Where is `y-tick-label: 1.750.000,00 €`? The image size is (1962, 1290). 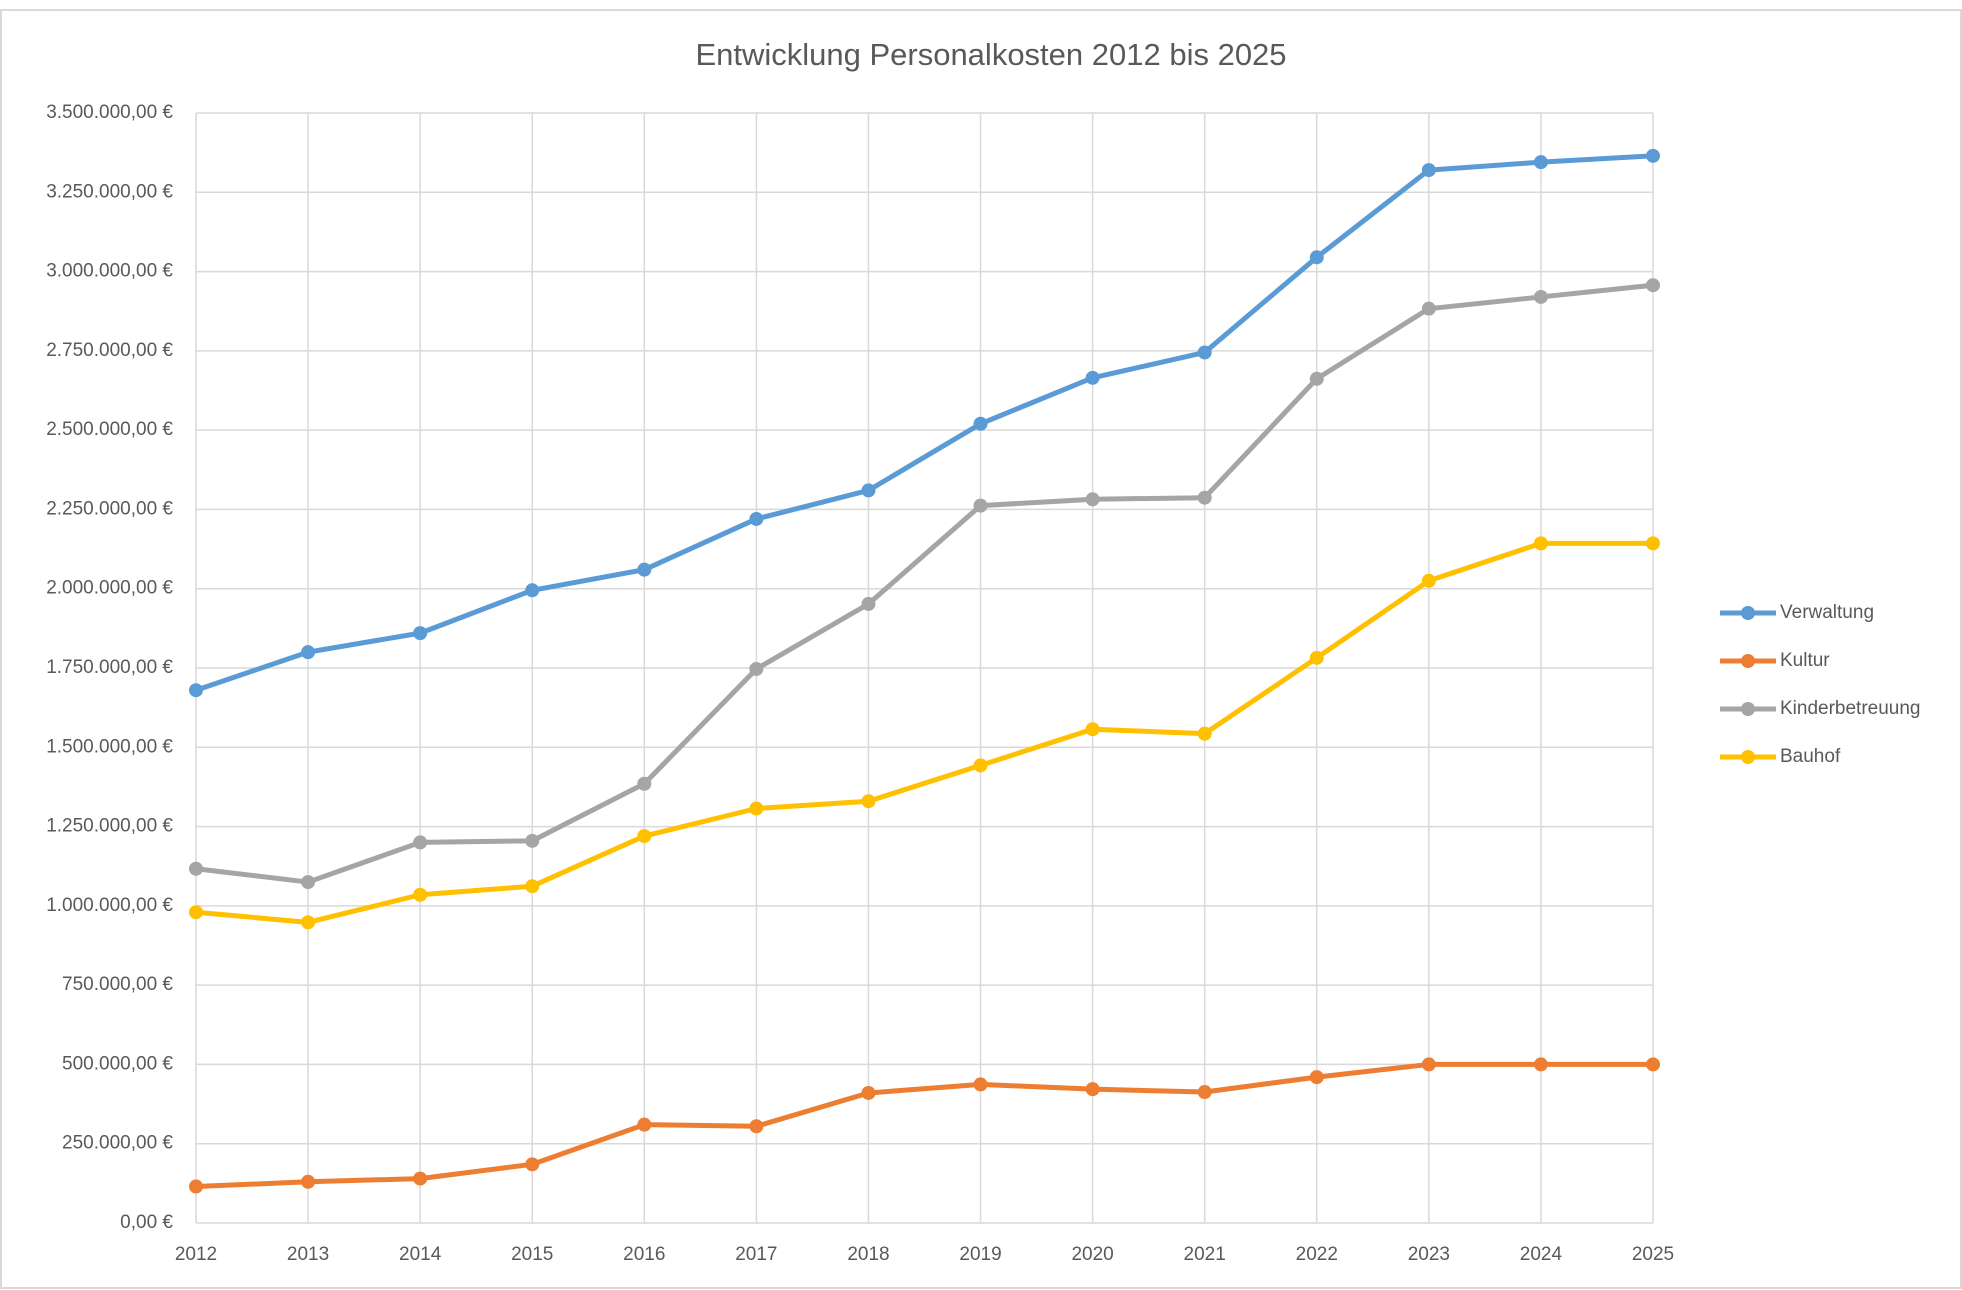 y-tick-label: 1.750.000,00 € is located at coordinates (109, 667).